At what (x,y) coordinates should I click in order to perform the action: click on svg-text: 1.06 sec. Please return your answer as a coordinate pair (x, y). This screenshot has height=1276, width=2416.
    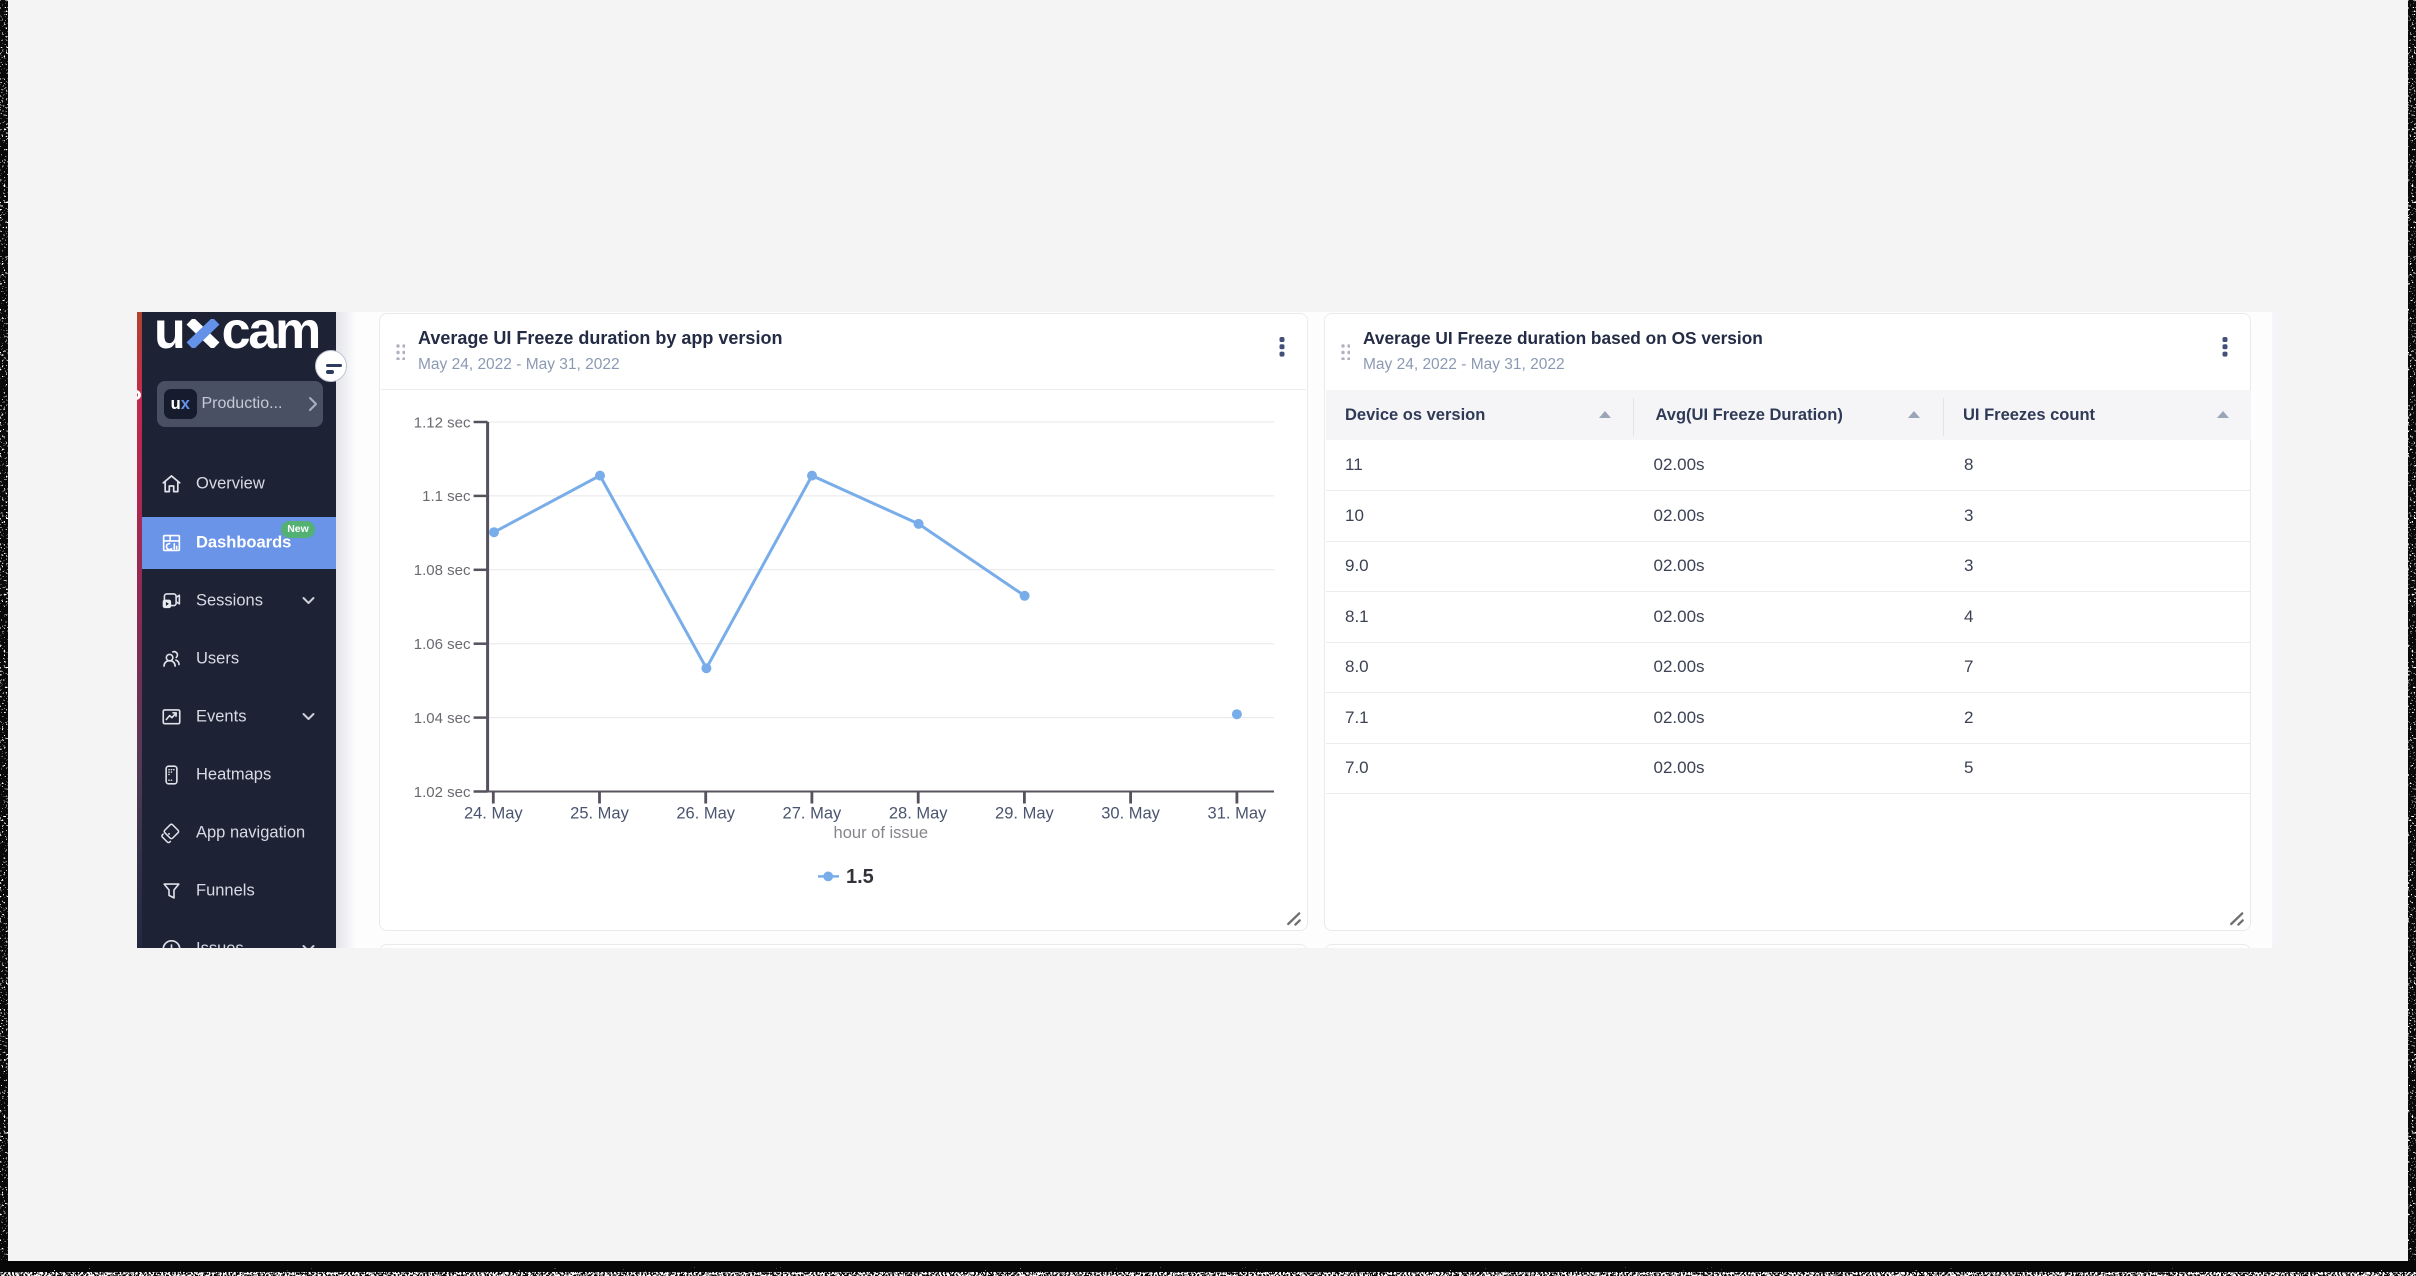
    Looking at the image, I should click on (442, 644).